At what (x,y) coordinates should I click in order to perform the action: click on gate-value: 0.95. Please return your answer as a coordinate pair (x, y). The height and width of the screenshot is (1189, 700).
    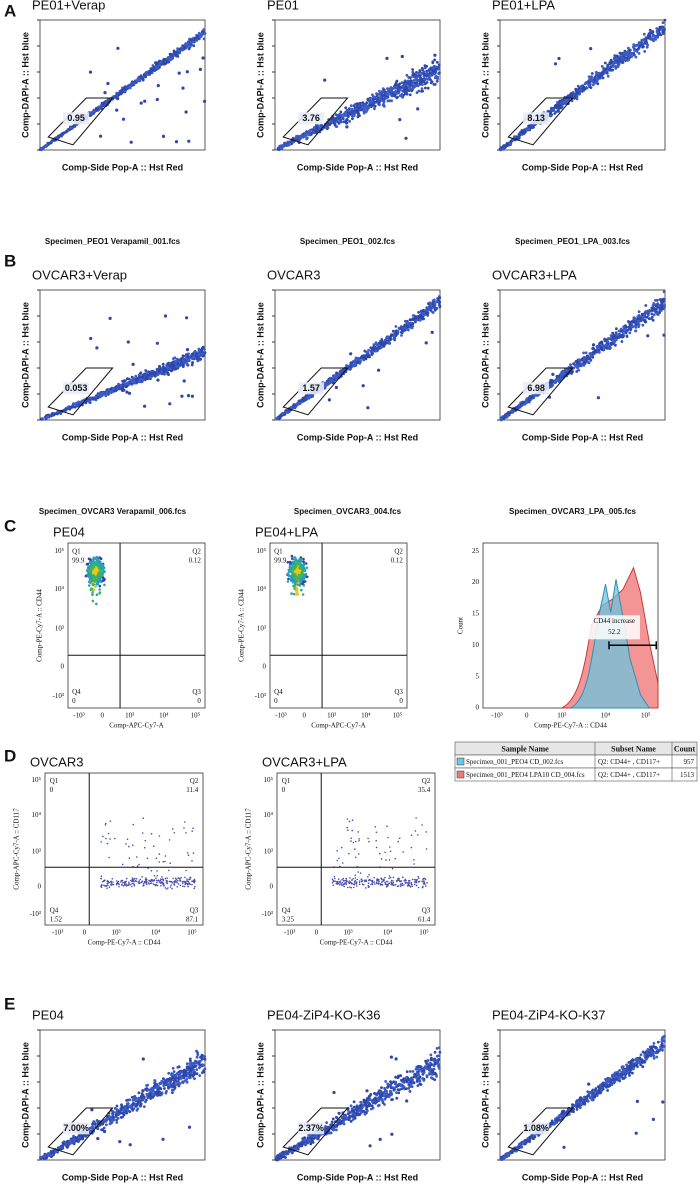
    Looking at the image, I should click on (76, 118).